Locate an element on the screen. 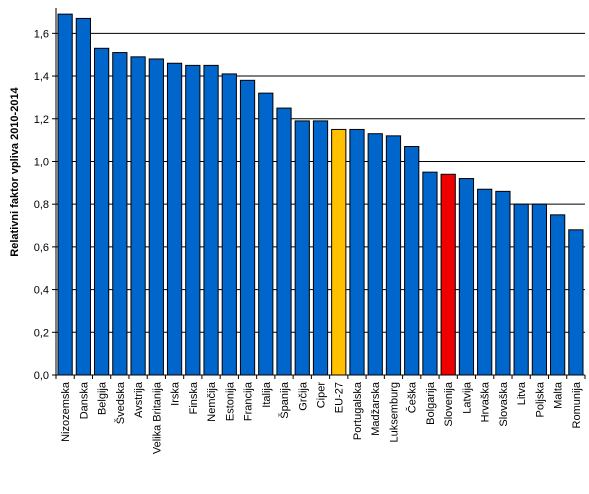  x-tick-label: Italija is located at coordinates (267, 394).